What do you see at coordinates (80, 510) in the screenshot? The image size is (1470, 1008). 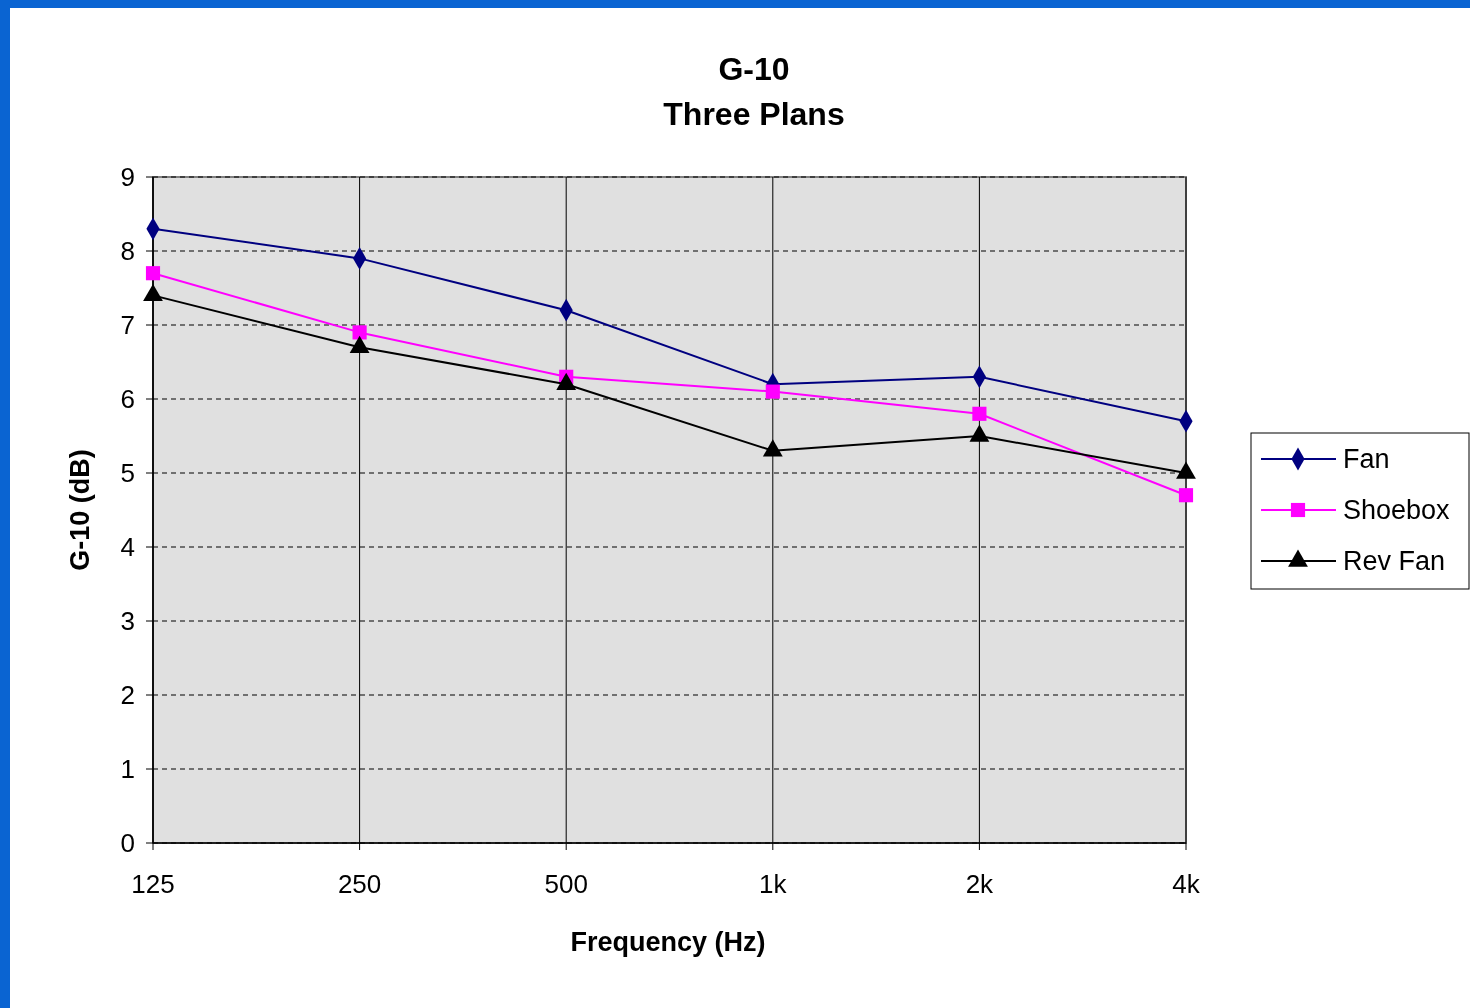 I see `y-axis-title: G-10 (dB)` at bounding box center [80, 510].